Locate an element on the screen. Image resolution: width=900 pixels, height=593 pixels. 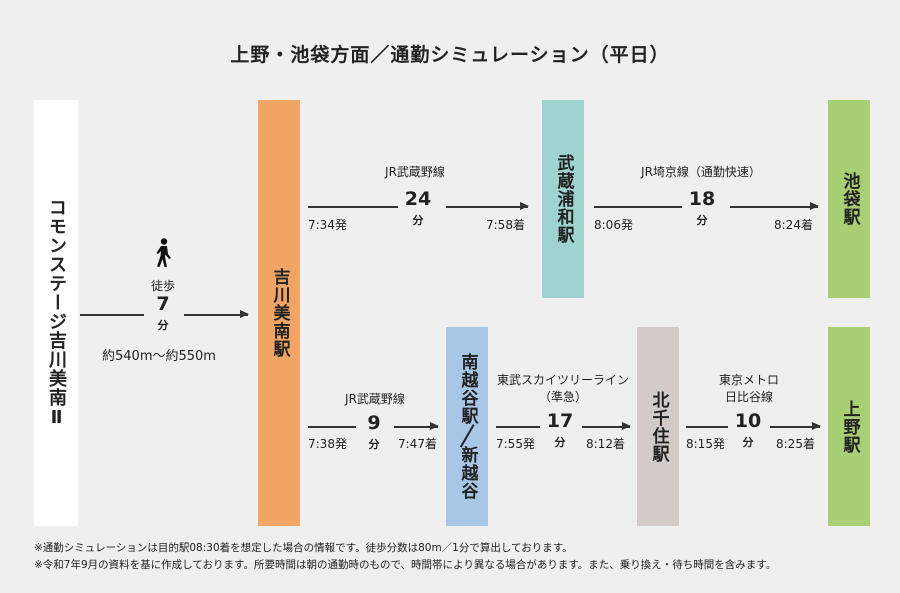
station-yoshikawa-minami: 吉川美南駅 is located at coordinates (279, 313).